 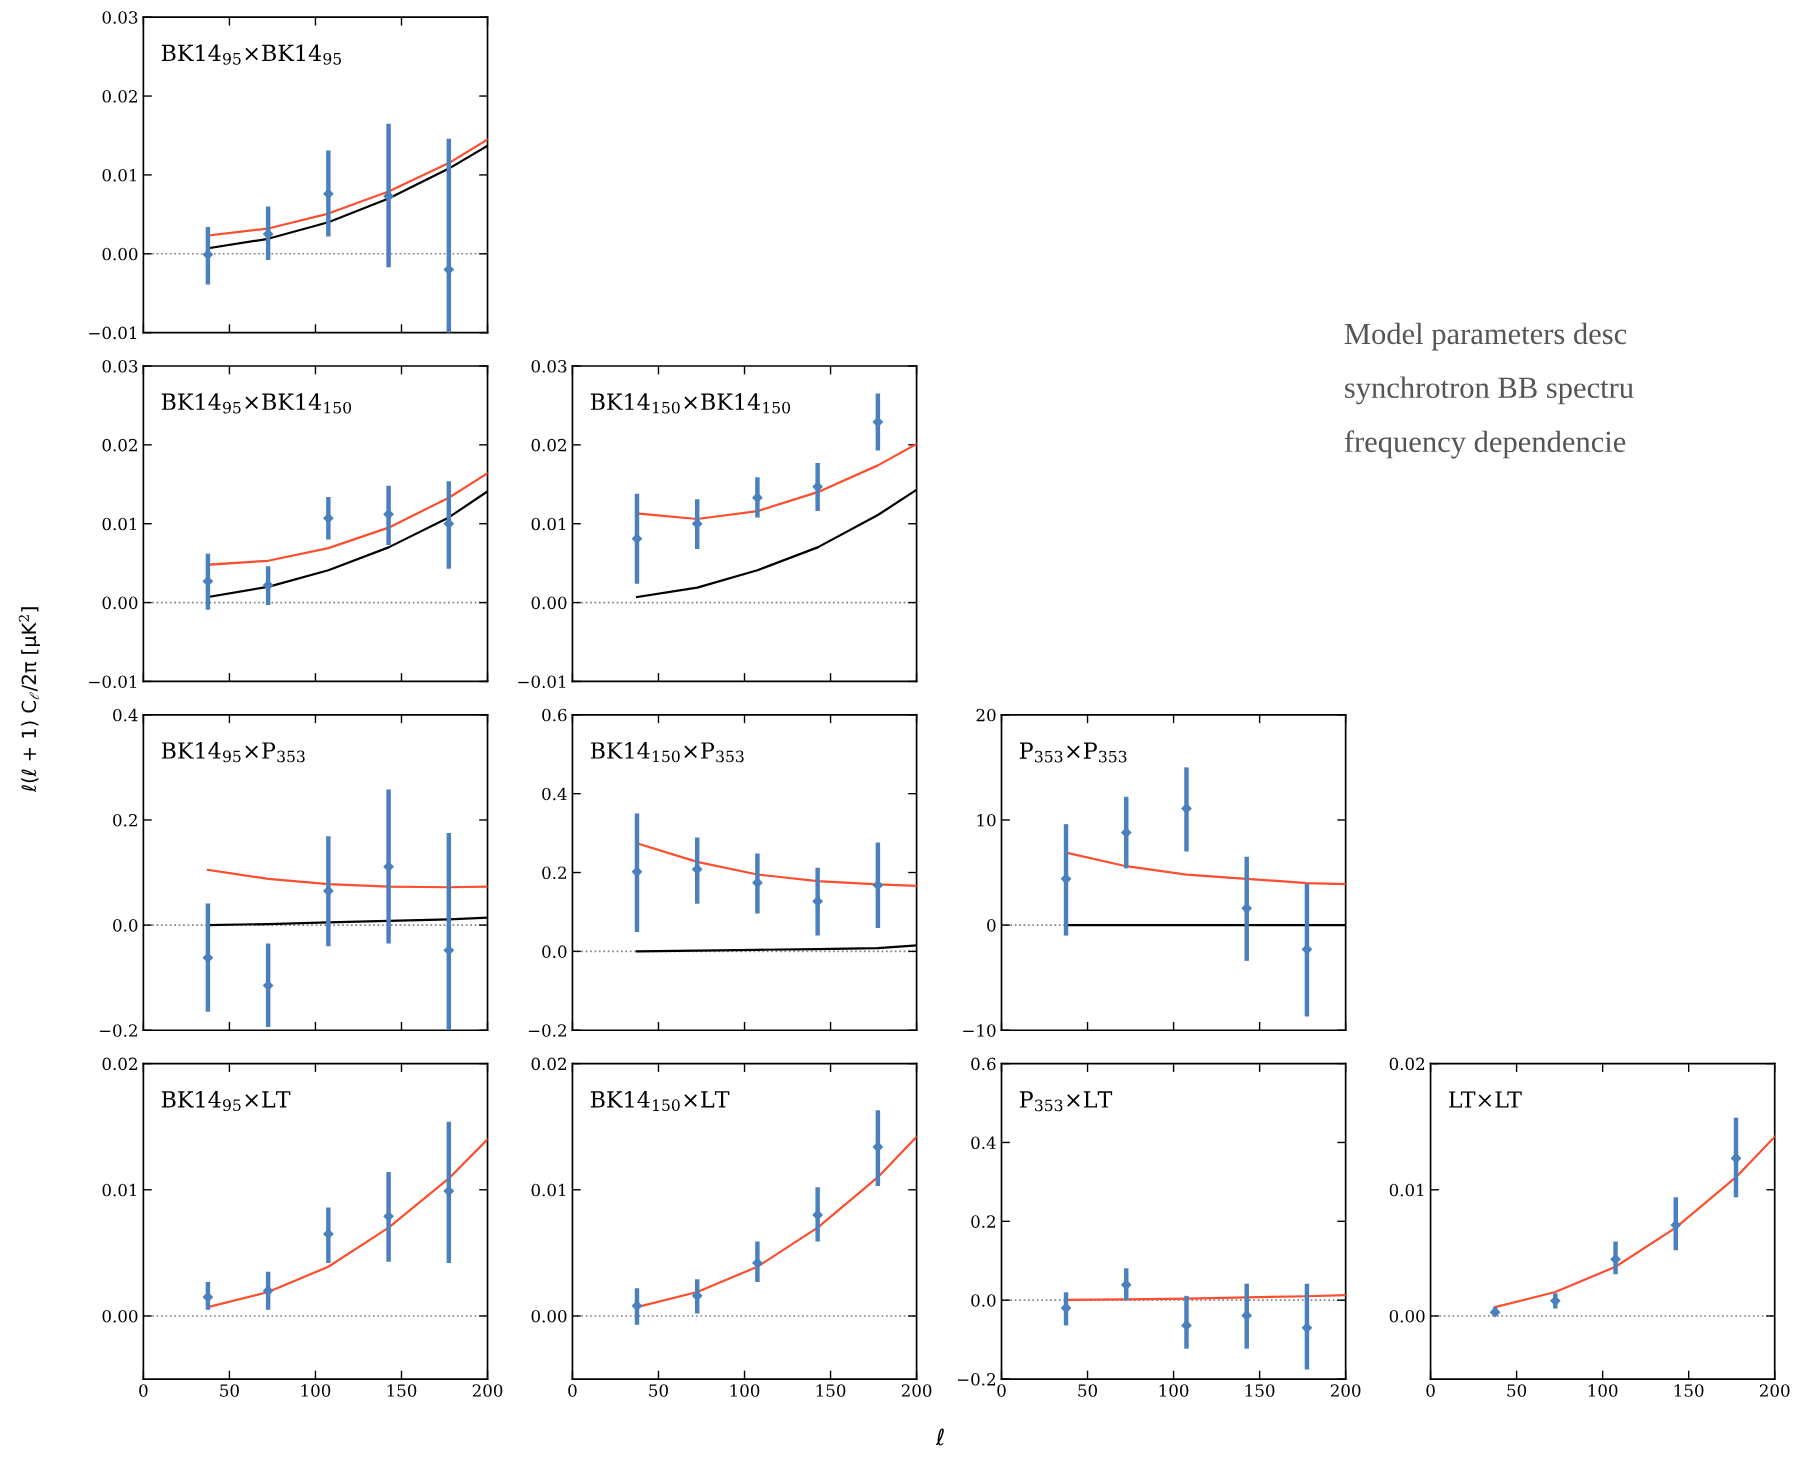 I want to click on text: BK14$_{150}$×BK14$_{150}$, so click(x=690, y=403).